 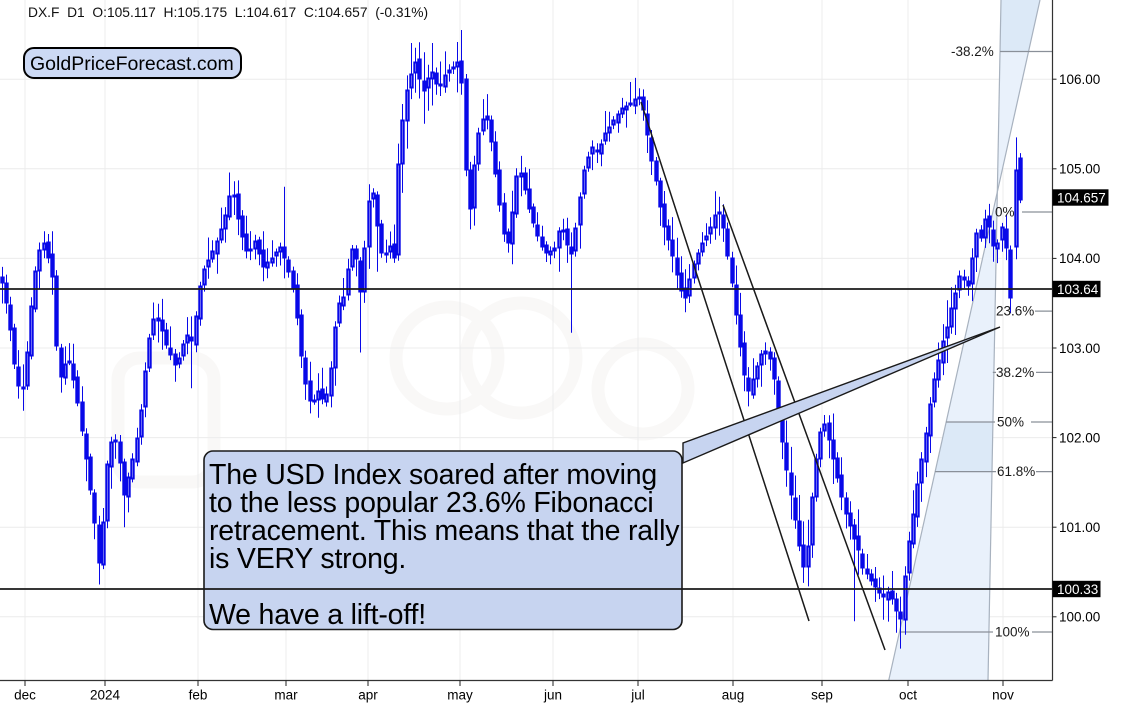 I want to click on svg-text: 50%, so click(x=1010, y=422).